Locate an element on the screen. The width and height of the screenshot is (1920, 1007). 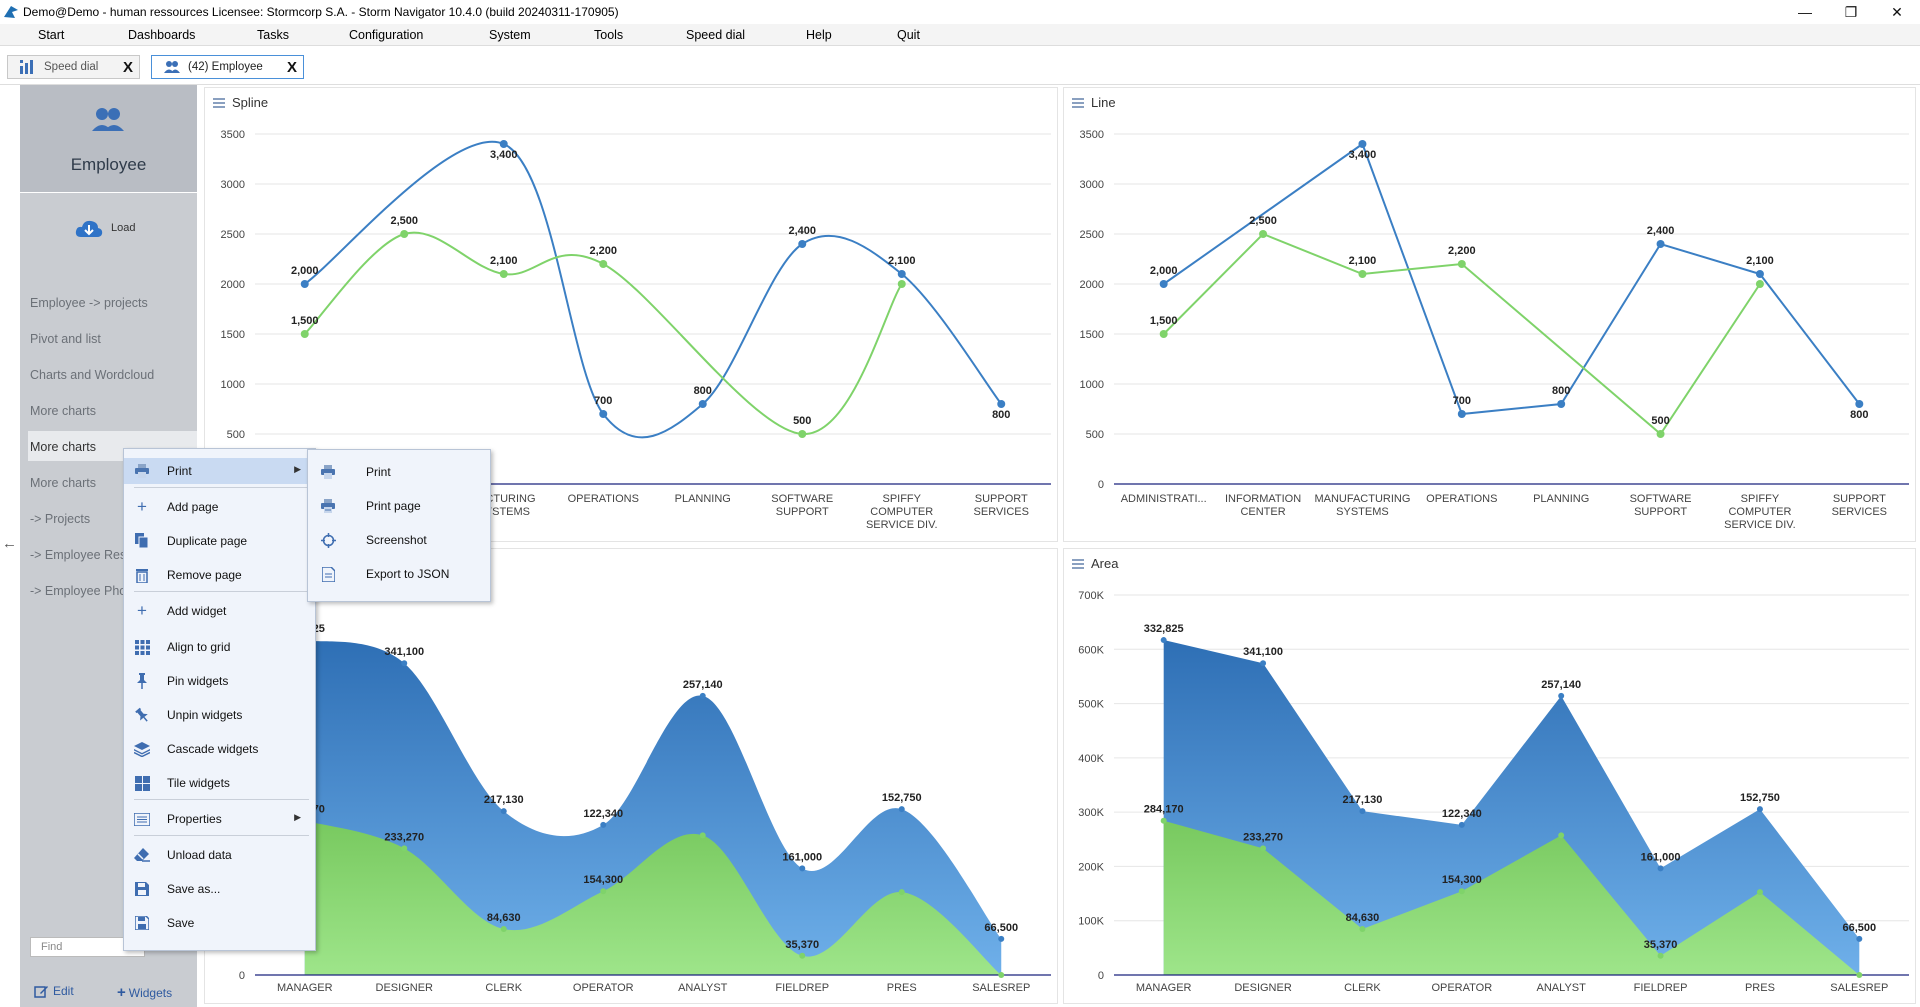
data-label: 122,340 is located at coordinates (603, 814).